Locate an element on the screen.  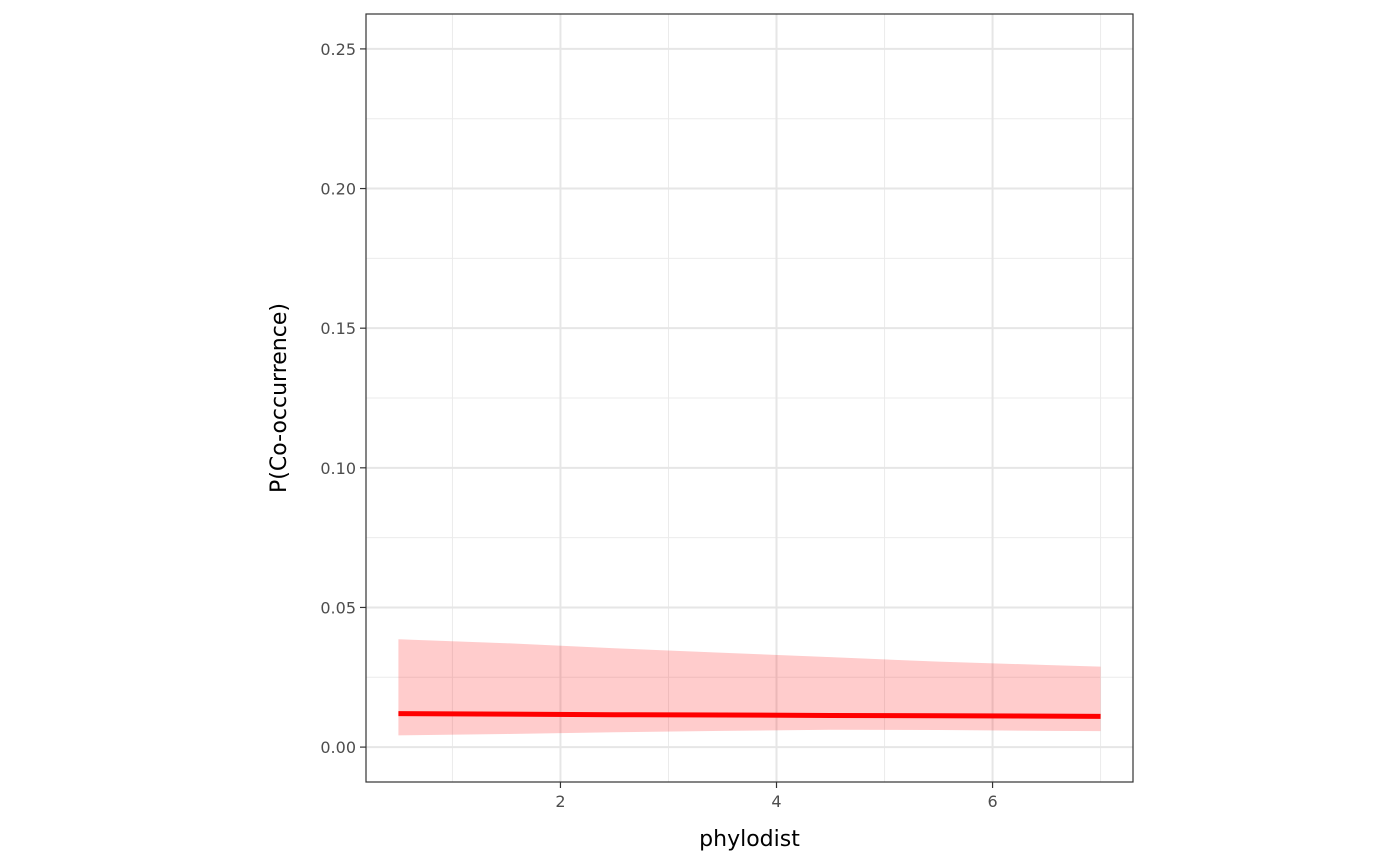
x-axis: 2 4 6 is located at coordinates (776, 796).